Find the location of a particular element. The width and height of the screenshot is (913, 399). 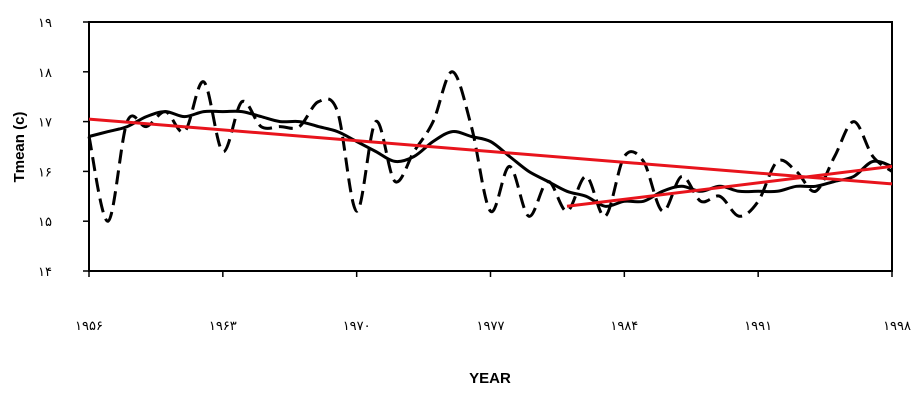

x-tick-label: ۱۹۷۰ is located at coordinates (357, 326).